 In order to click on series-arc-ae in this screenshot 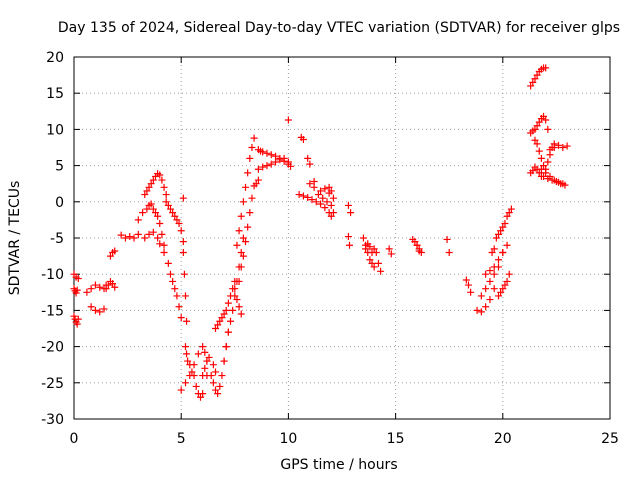, I will do `click(327, 193)`.